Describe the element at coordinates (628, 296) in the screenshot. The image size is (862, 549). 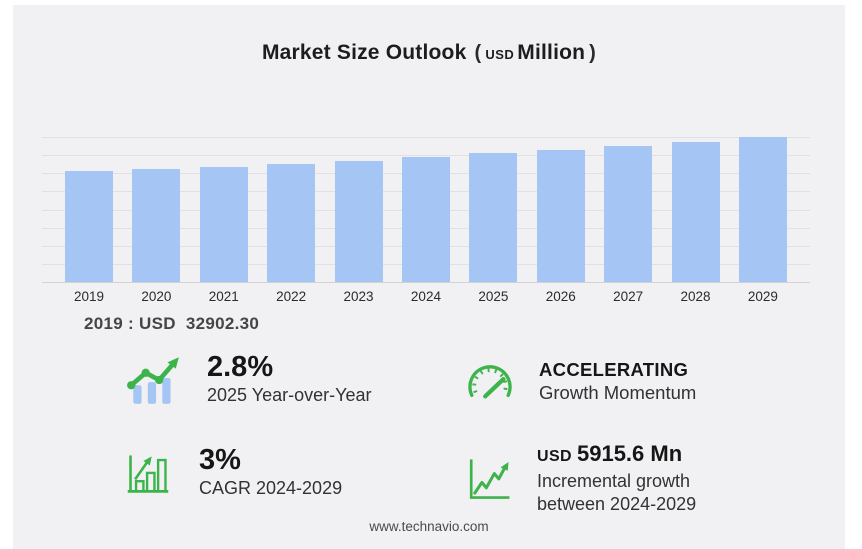
I see `x-label-2027: 2027` at that location.